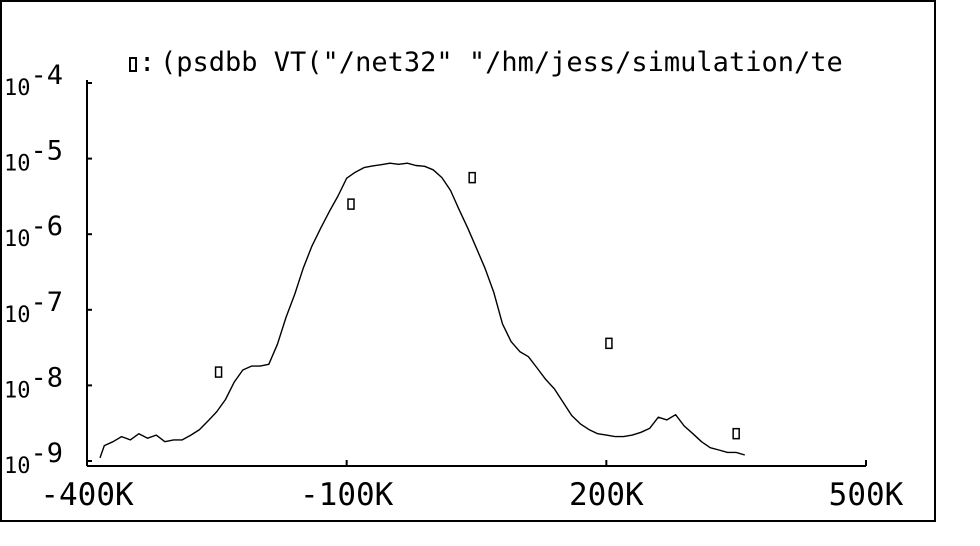 The image size is (980, 546). What do you see at coordinates (47, 302) in the screenshot?
I see `y-tick-exponent: -7` at bounding box center [47, 302].